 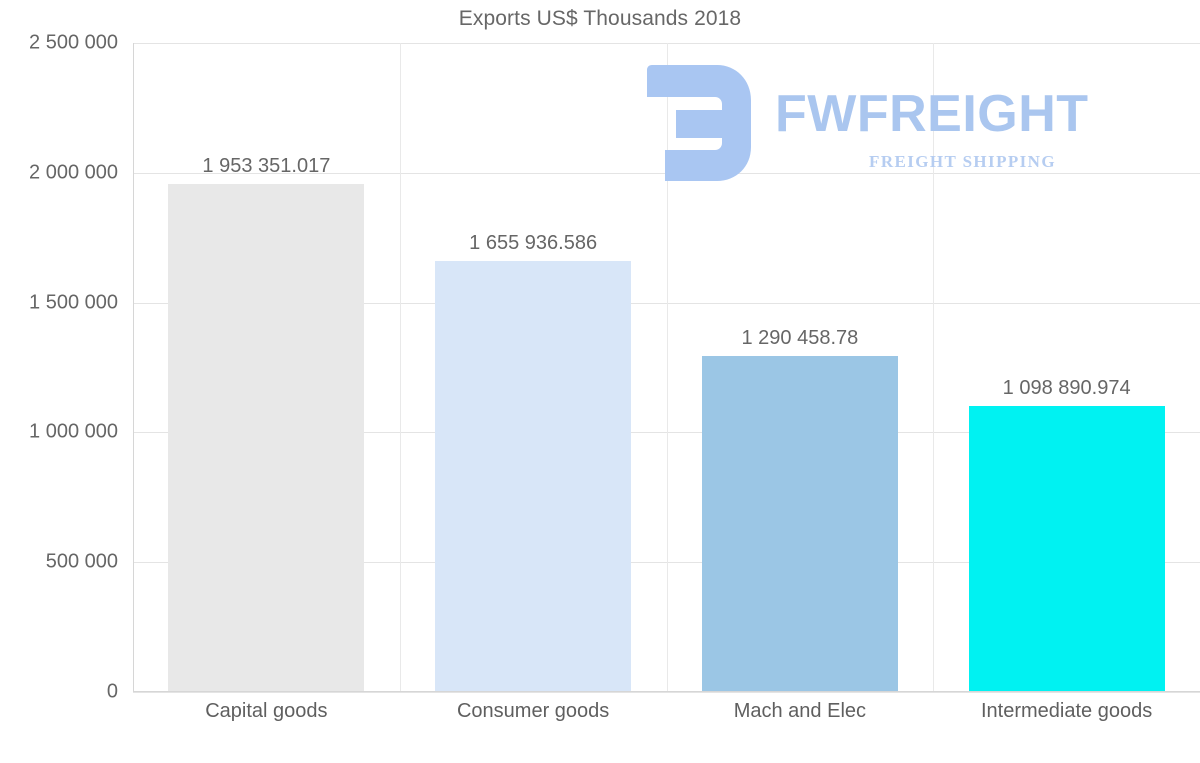 I want to click on y-axis-tick-label: 2 000 000, so click(x=73, y=172).